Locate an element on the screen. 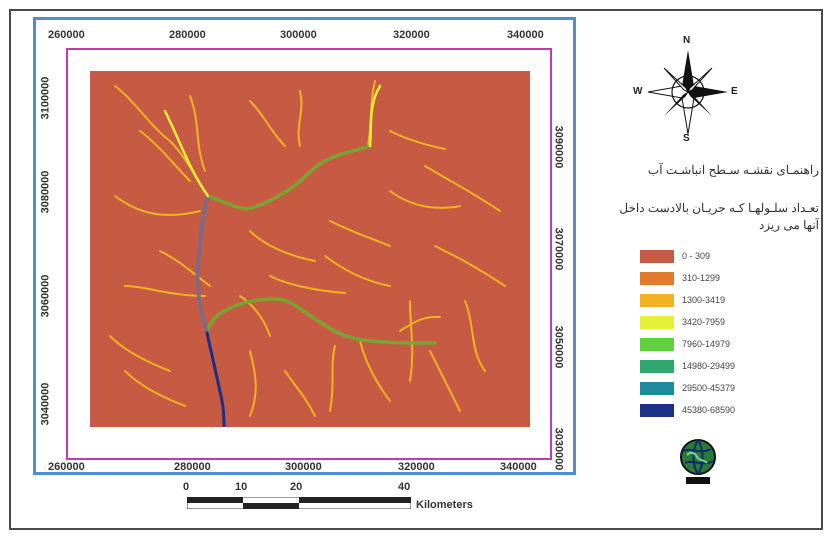 The height and width of the screenshot is (539, 831). x-tick-top: 340000 is located at coordinates (525, 35).